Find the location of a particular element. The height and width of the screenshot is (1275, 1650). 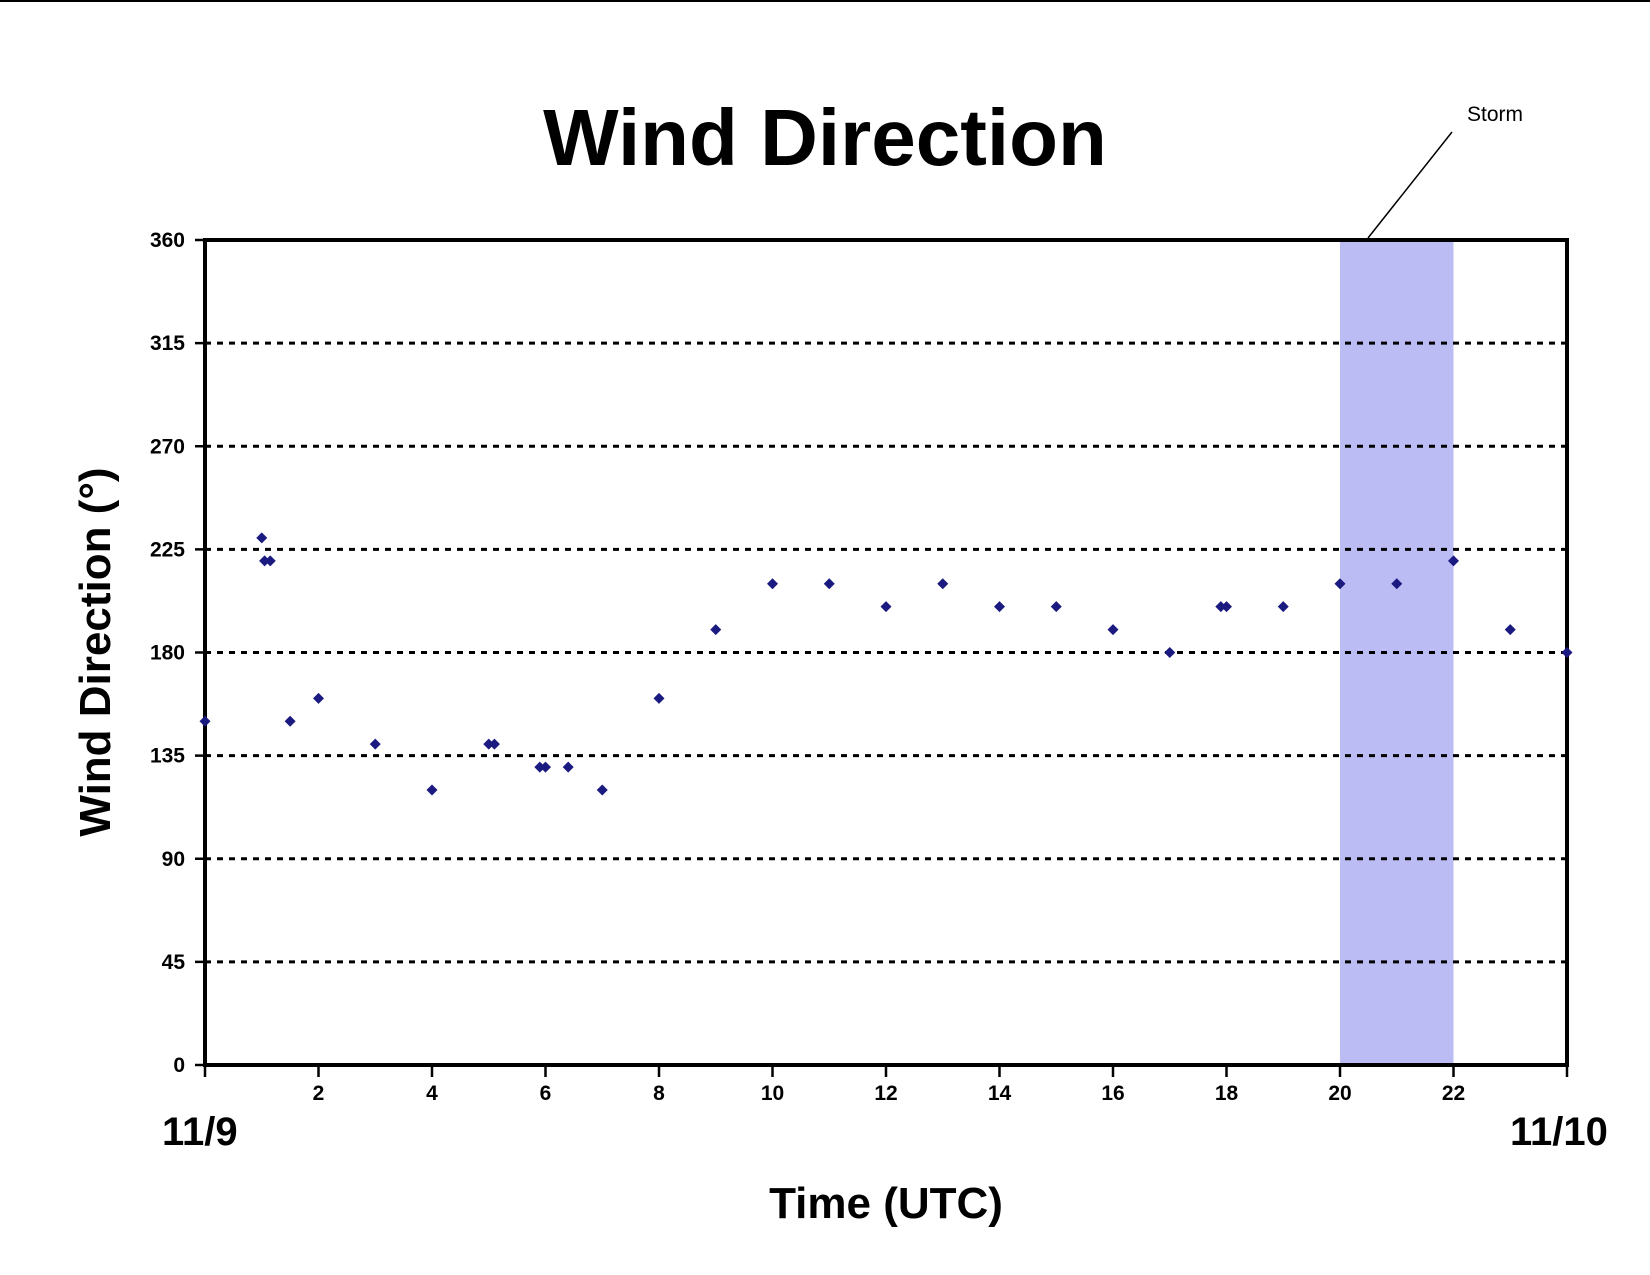

y-tick-label: 270 is located at coordinates (167, 446).